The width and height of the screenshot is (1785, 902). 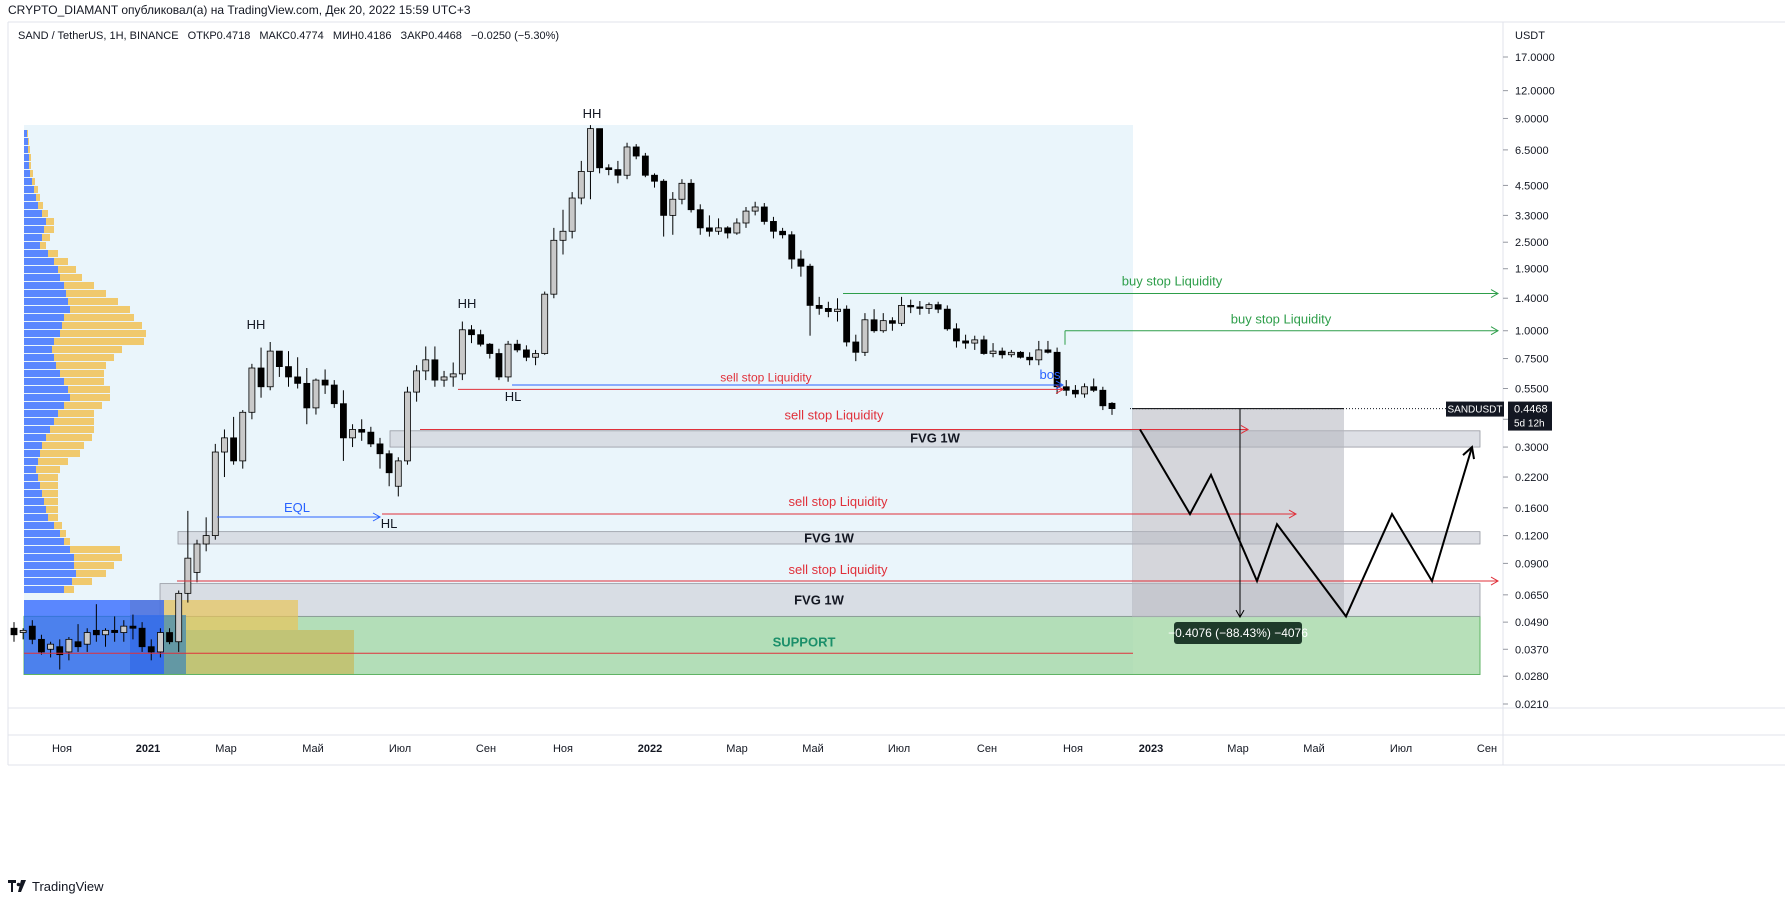 What do you see at coordinates (1060, 385) in the screenshot?
I see `bos-line-head` at bounding box center [1060, 385].